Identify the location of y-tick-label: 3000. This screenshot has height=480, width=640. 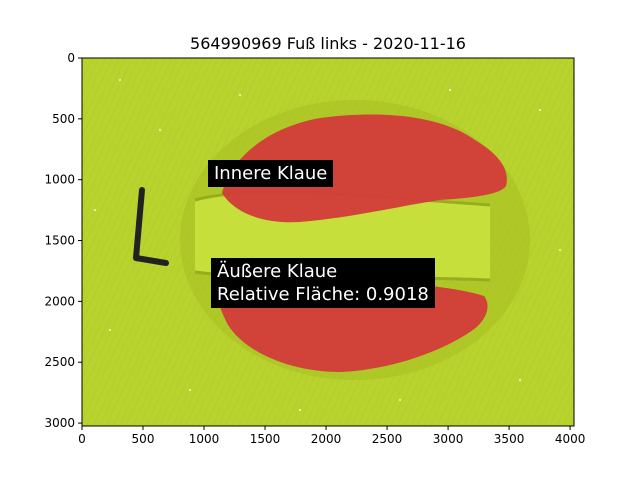
(59, 423).